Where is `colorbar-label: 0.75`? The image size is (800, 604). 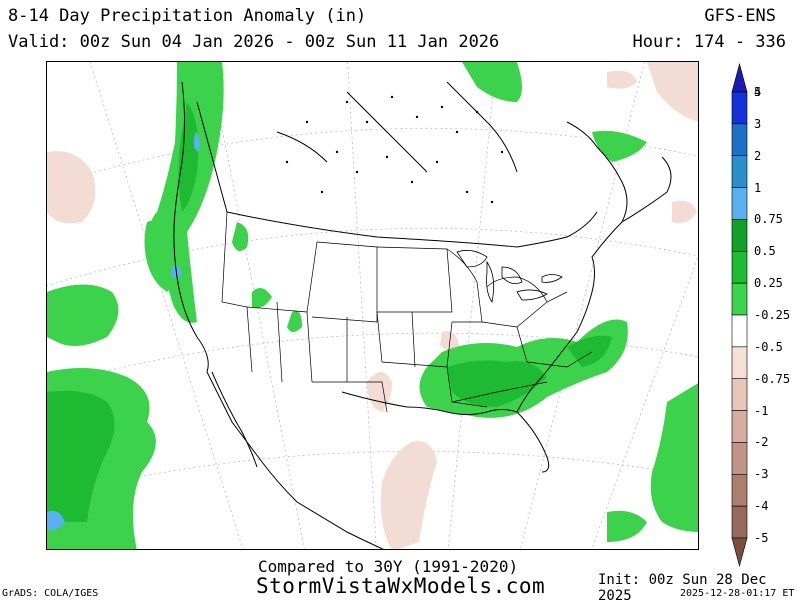 colorbar-label: 0.75 is located at coordinates (768, 219).